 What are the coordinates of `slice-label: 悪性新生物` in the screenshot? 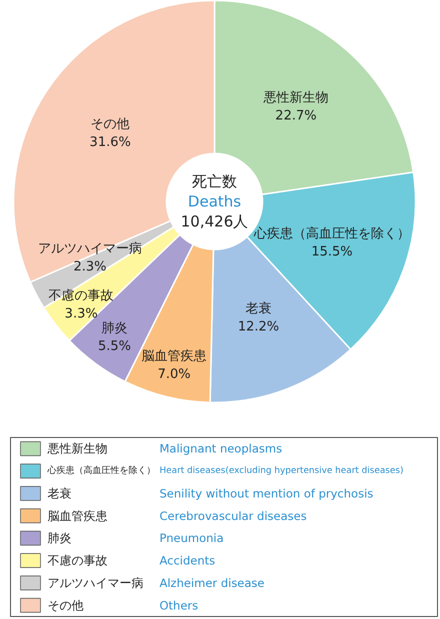 It's located at (295, 98).